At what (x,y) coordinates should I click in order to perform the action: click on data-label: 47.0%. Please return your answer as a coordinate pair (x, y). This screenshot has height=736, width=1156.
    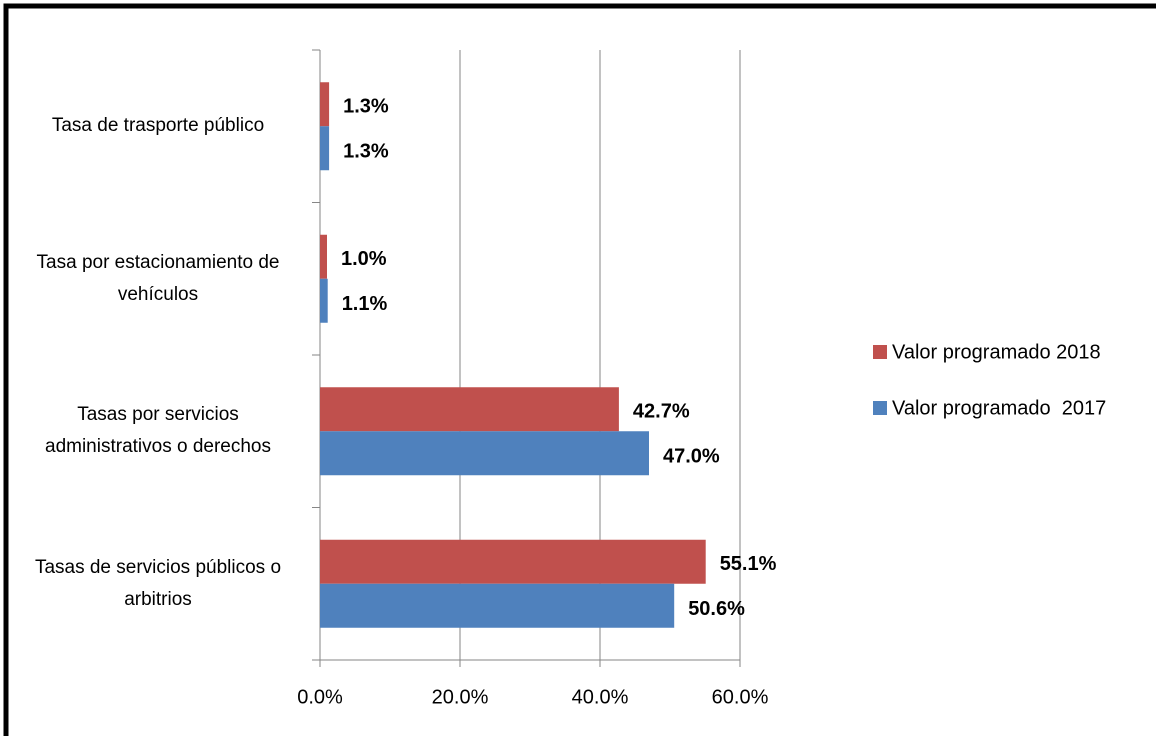
    Looking at the image, I should click on (691, 457).